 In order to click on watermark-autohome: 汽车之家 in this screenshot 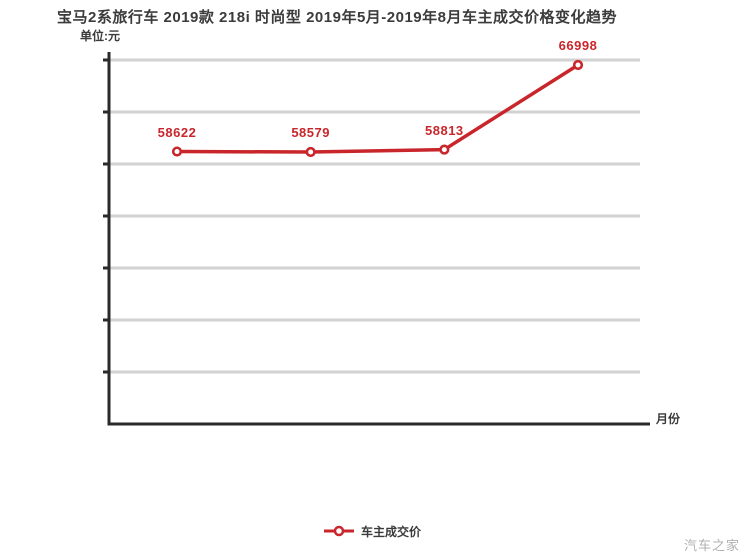, I will do `click(711, 545)`.